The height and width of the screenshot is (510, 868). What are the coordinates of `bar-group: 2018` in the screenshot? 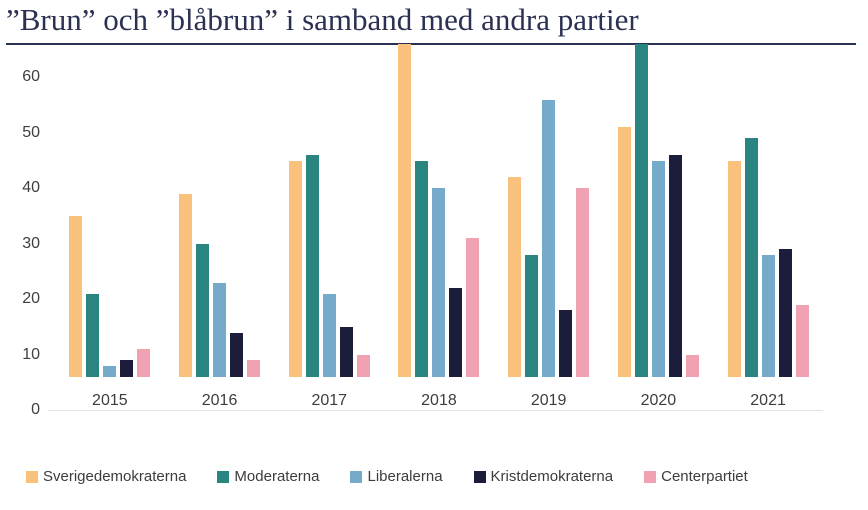 It's located at (439, 227).